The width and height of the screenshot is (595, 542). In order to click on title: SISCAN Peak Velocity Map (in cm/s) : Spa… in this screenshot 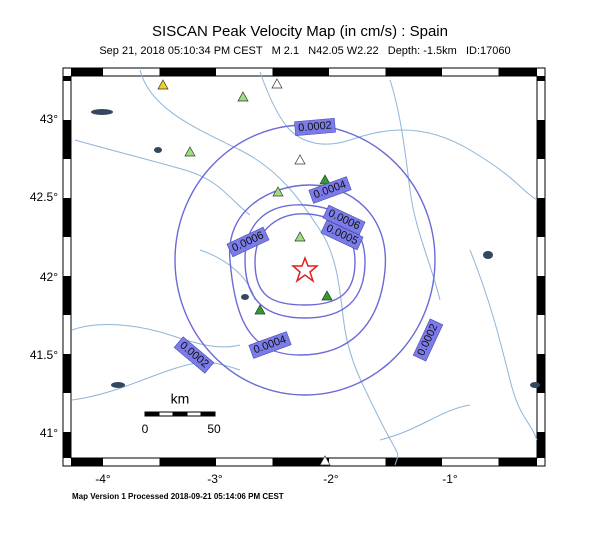, I will do `click(300, 31)`.